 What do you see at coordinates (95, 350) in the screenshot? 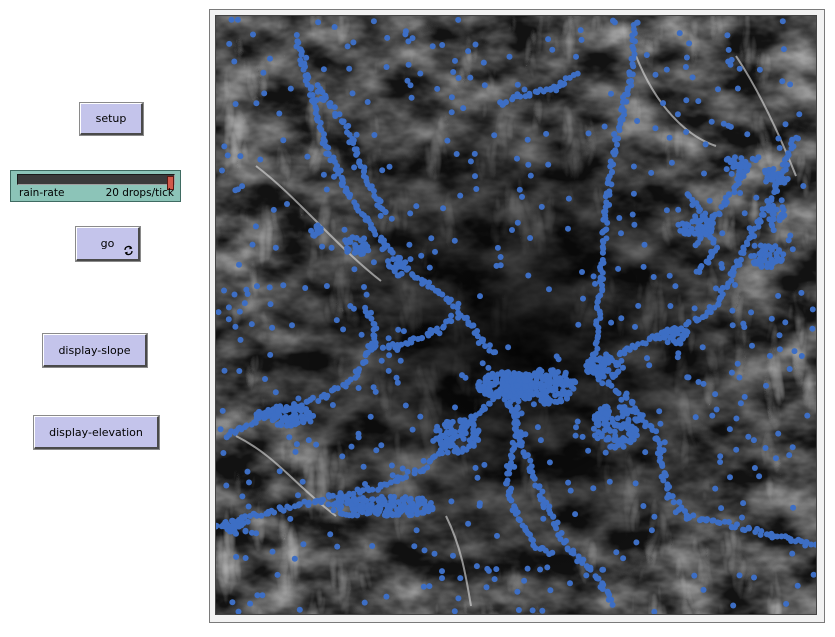
I see `display-slope-button: display-slope` at bounding box center [95, 350].